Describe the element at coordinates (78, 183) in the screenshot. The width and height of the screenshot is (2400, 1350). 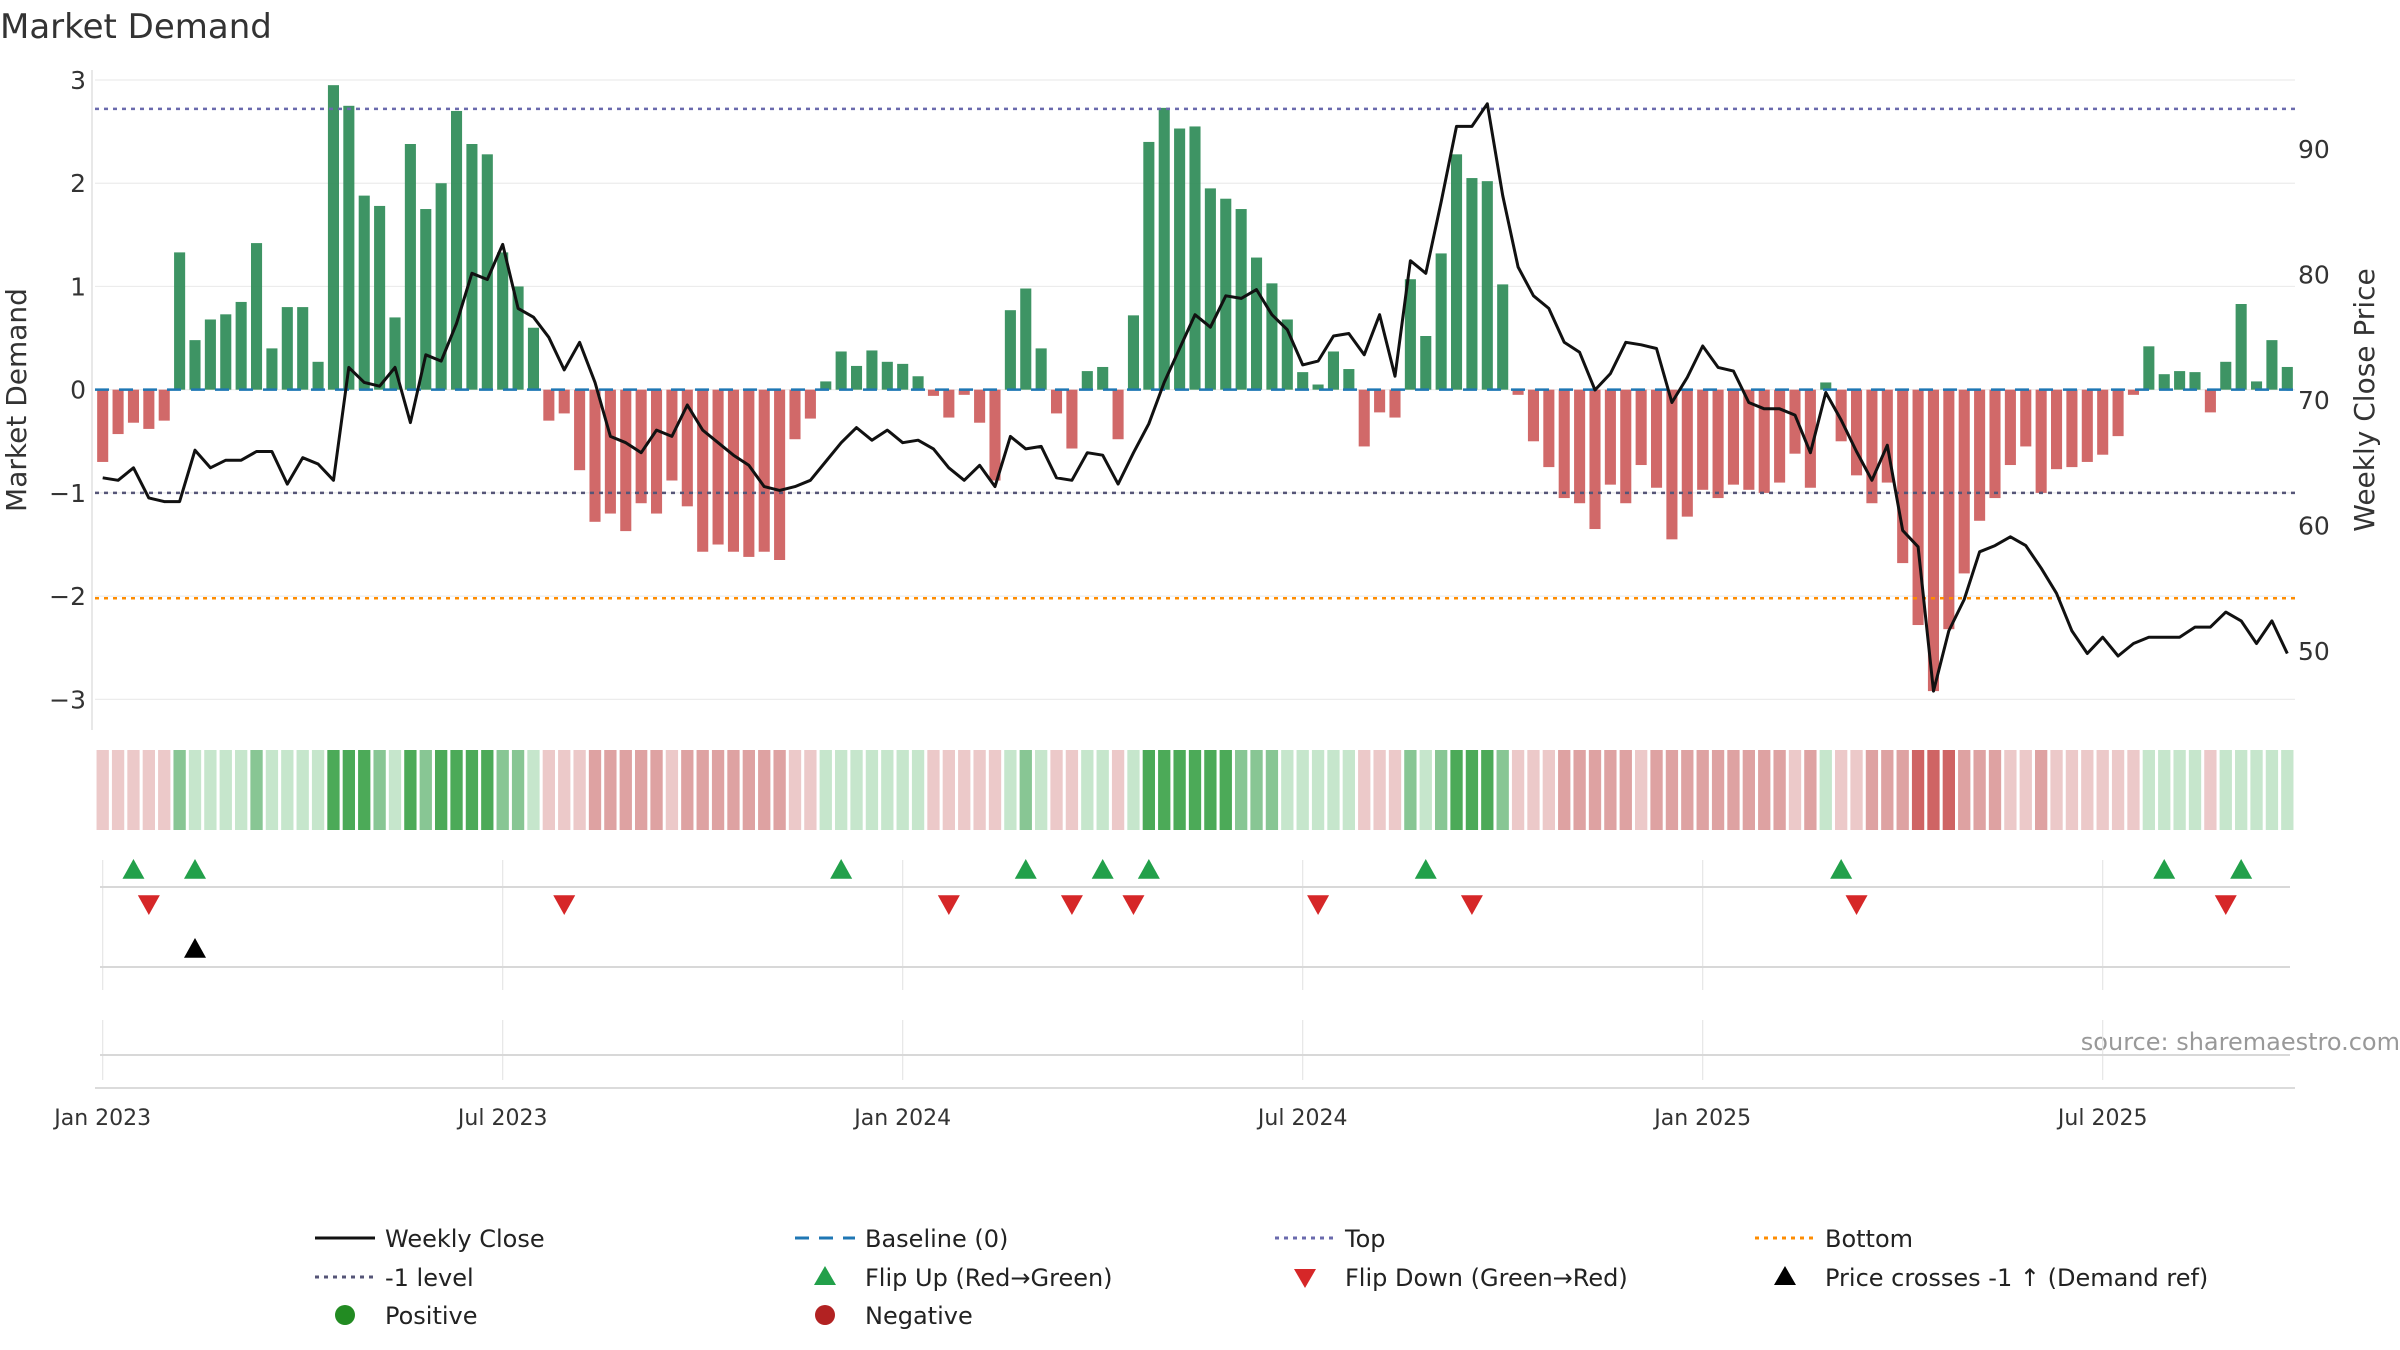
I see `y-tick-label-left: 2` at that location.